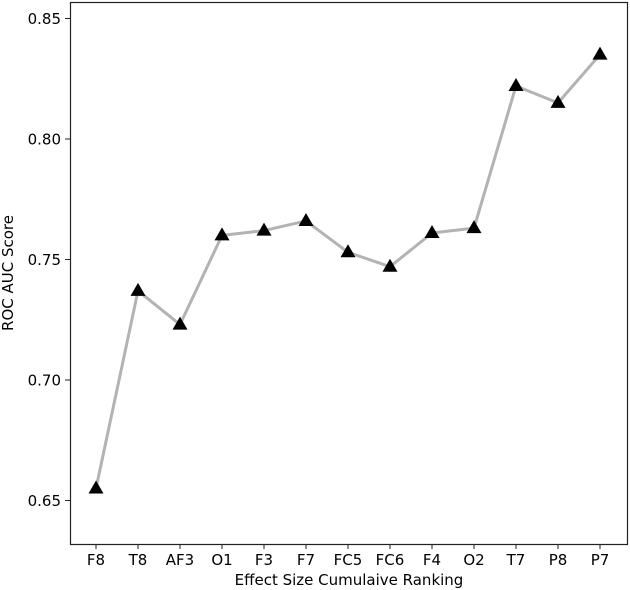 The image size is (630, 590). I want to click on y-tick-label: 0.80, so click(44, 140).